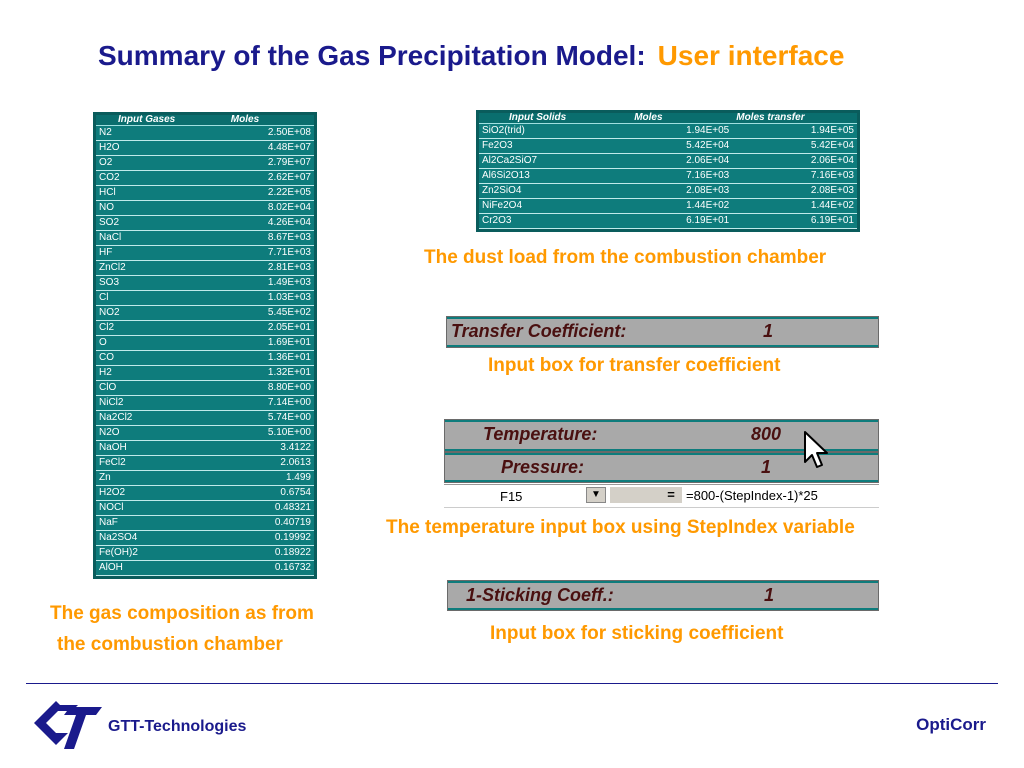 The width and height of the screenshot is (1024, 768). Describe the element at coordinates (270, 178) in the screenshot. I see `gas-moles-cell: 2.62E+07` at that location.